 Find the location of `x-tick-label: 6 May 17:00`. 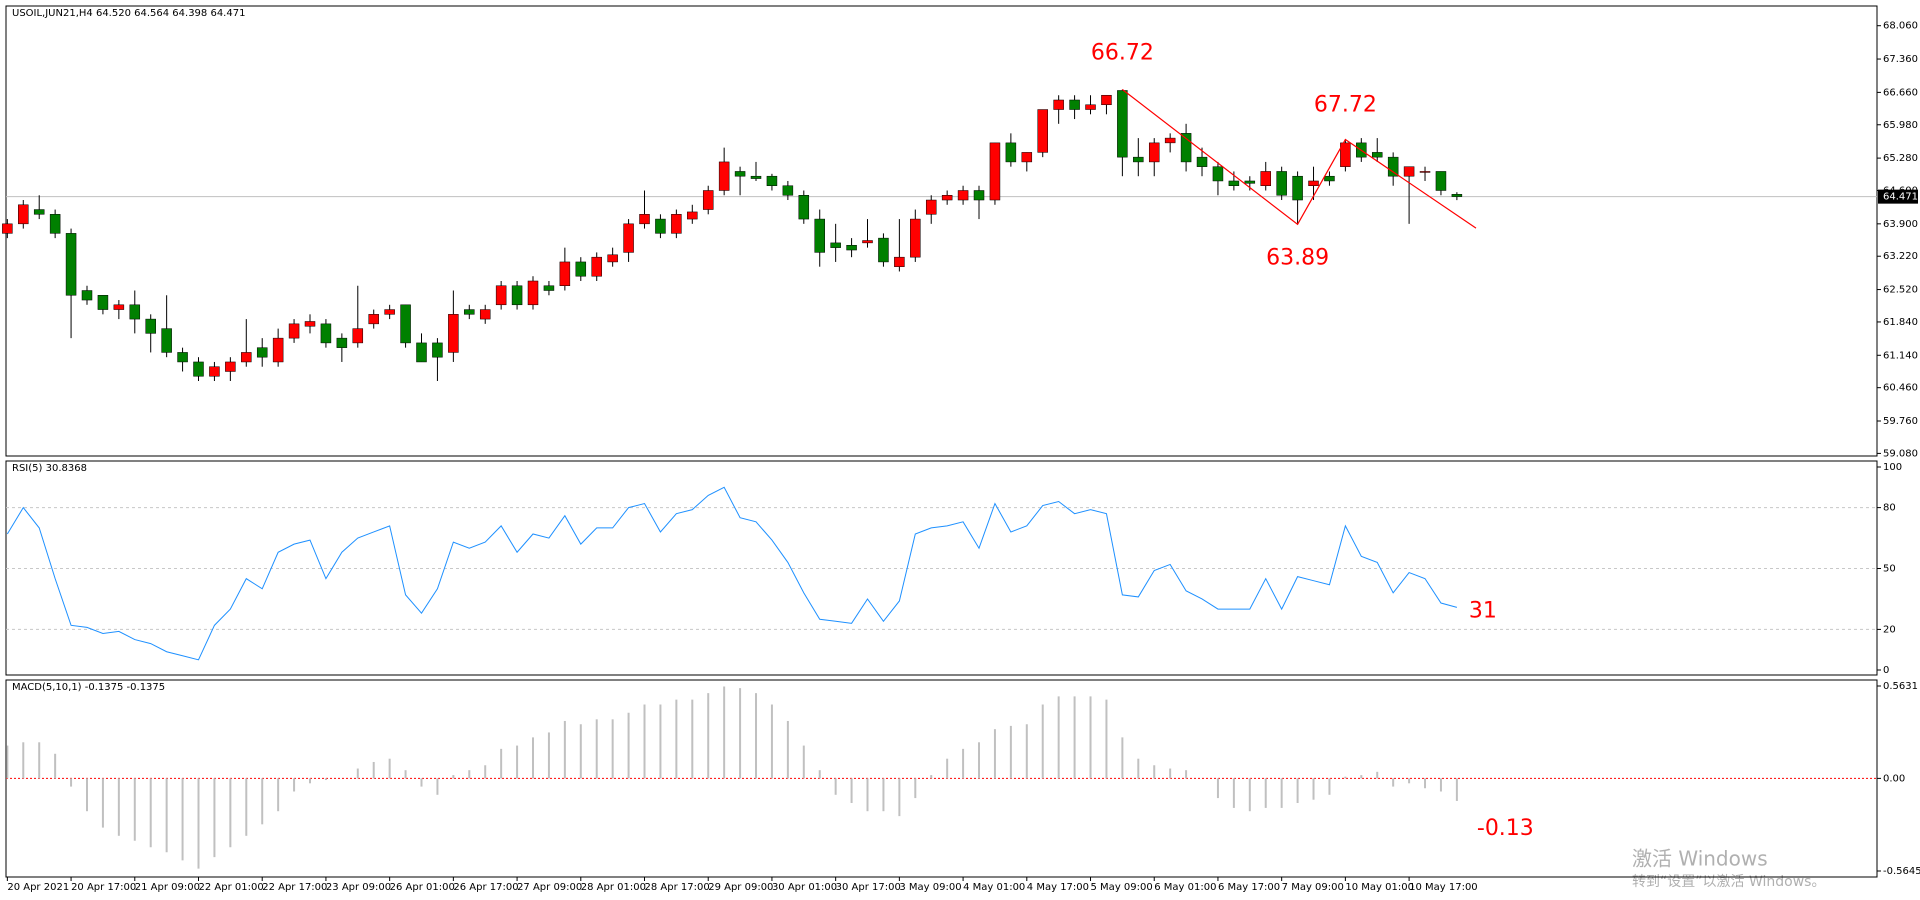

x-tick-label: 6 May 17:00 is located at coordinates (1249, 887).